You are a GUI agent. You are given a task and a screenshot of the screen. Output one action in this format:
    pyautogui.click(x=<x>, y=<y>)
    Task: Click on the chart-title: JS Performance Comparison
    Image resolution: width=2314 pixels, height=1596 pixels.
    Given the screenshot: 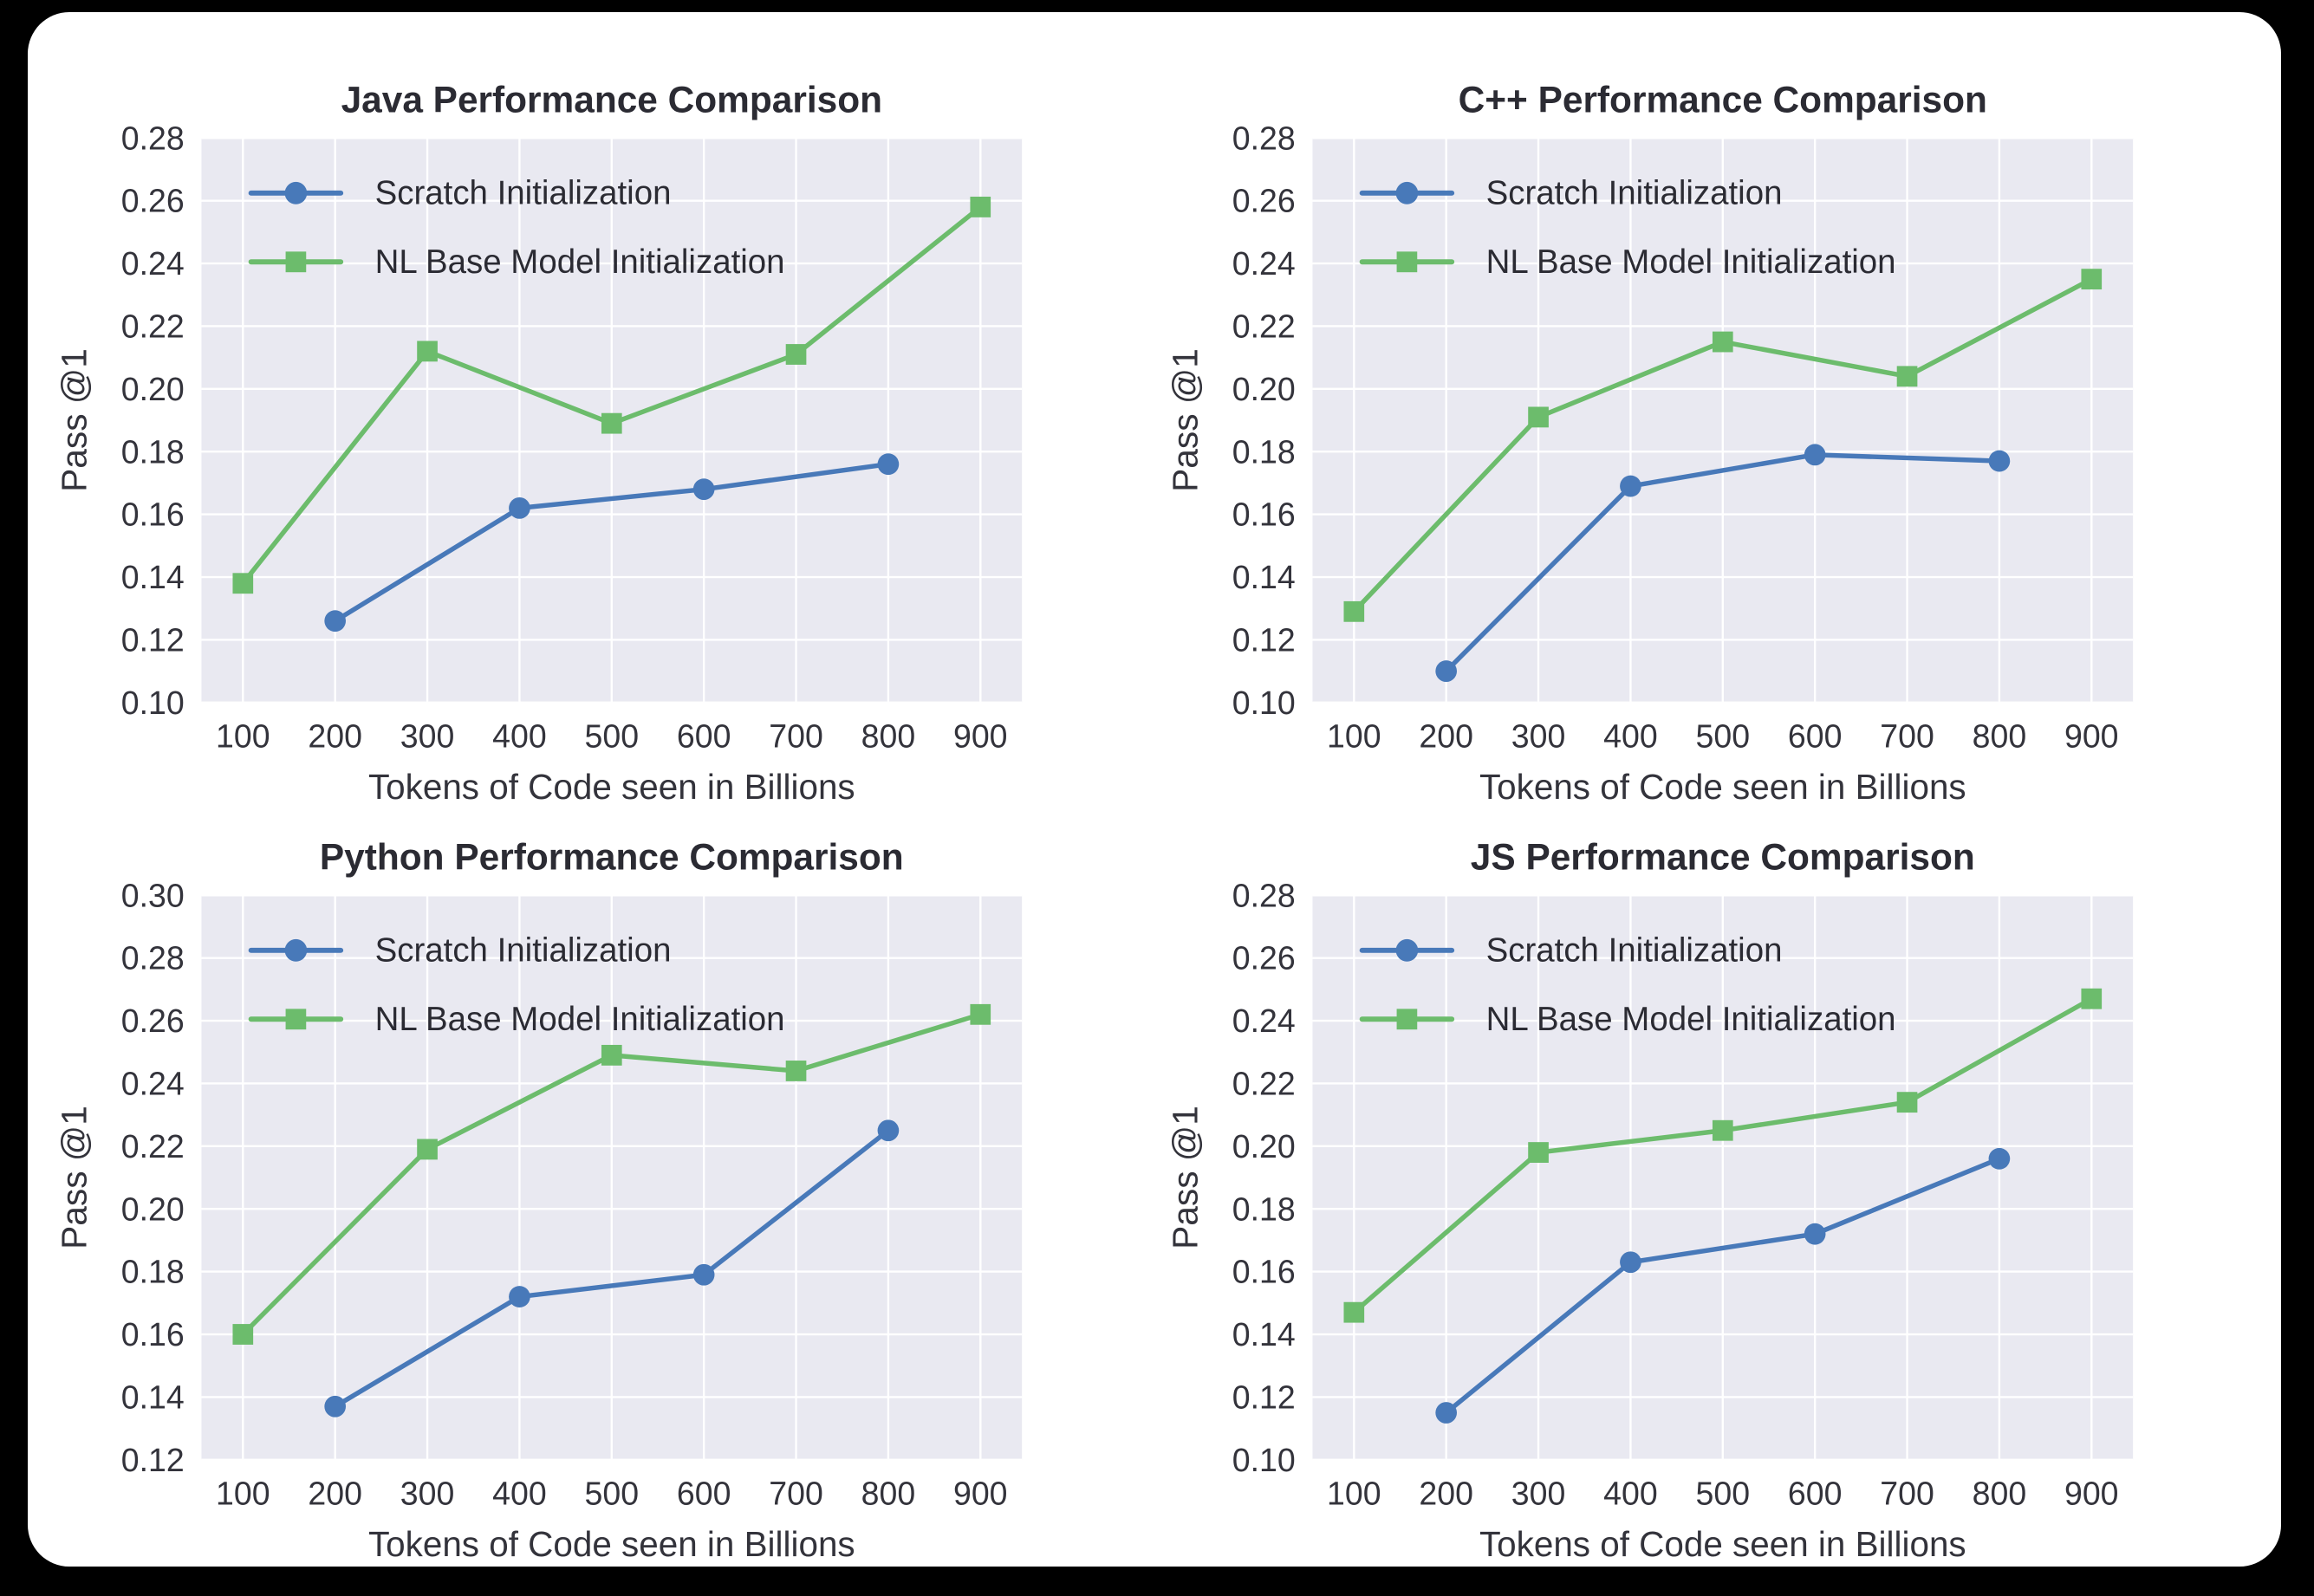 What is the action you would take?
    pyautogui.click(x=1723, y=857)
    